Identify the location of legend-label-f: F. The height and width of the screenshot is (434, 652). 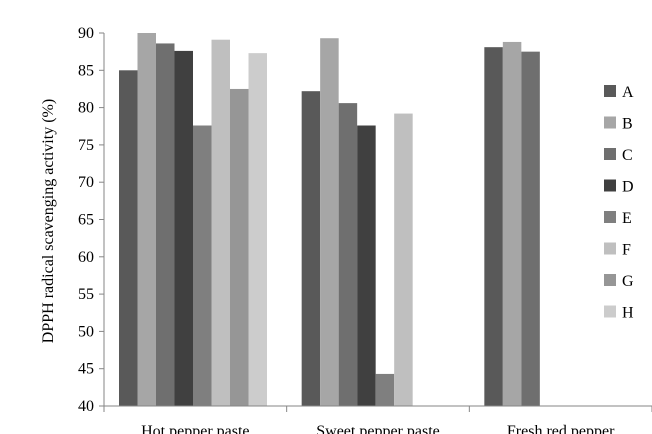
(626, 250).